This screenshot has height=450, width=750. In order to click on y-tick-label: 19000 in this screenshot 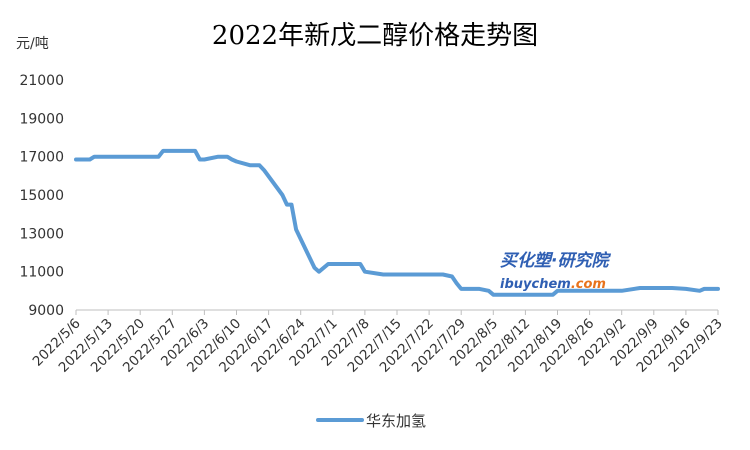, I will do `click(41, 119)`.